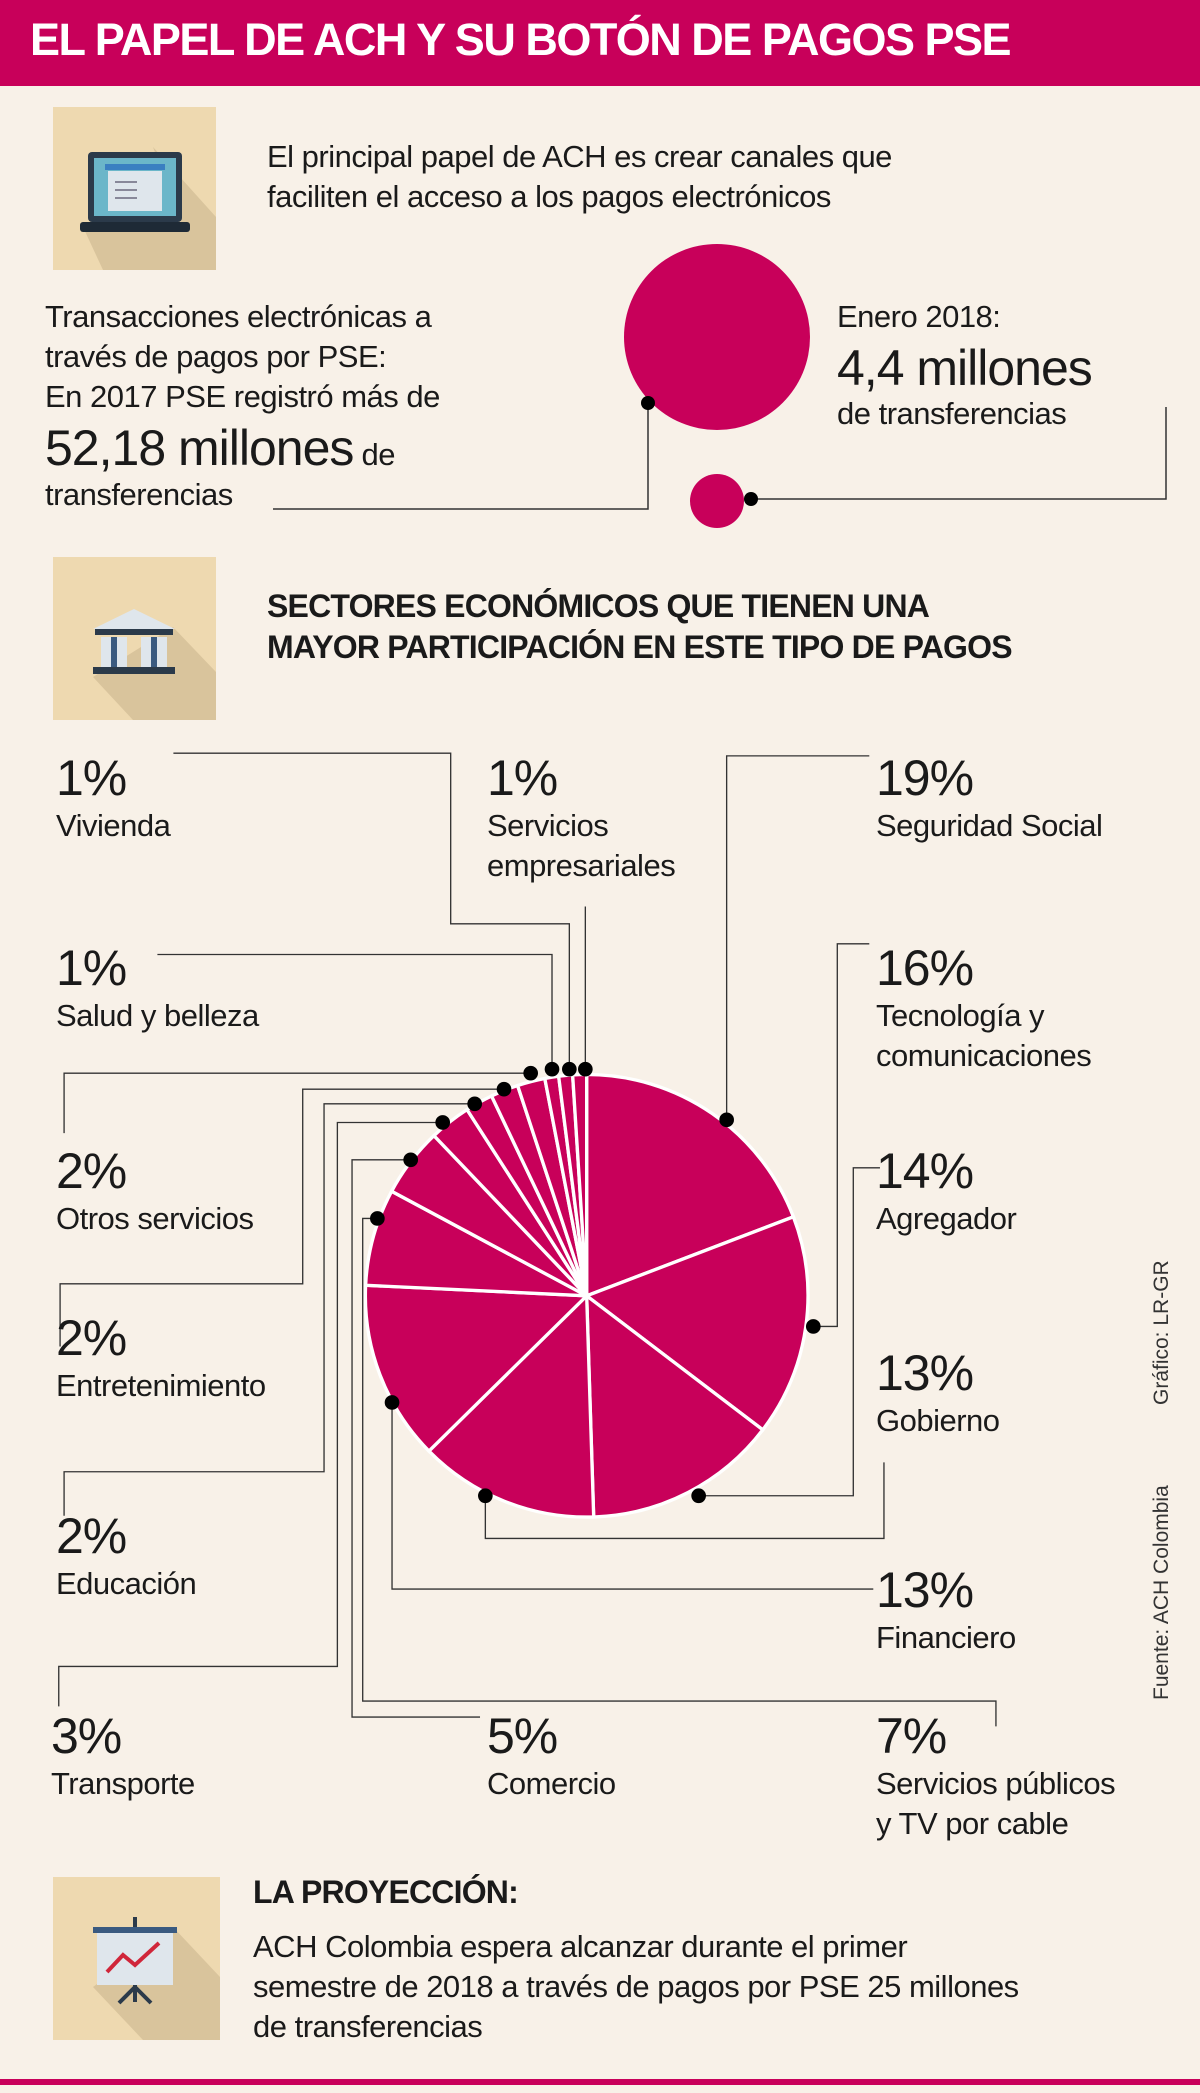 This screenshot has width=1200, height=2093. What do you see at coordinates (126, 1583) in the screenshot?
I see `pie-label-text: Educación` at bounding box center [126, 1583].